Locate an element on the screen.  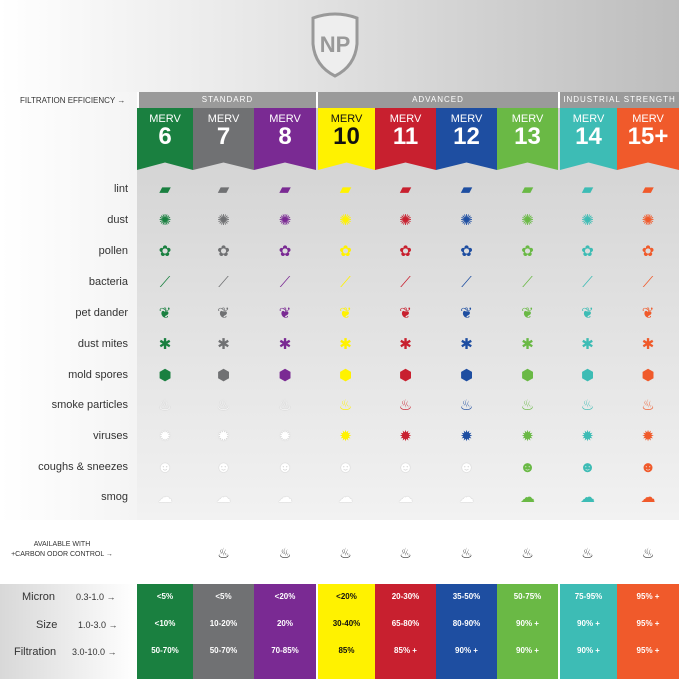
carbon-steam-icon: ♨ is located at coordinates (345, 553).